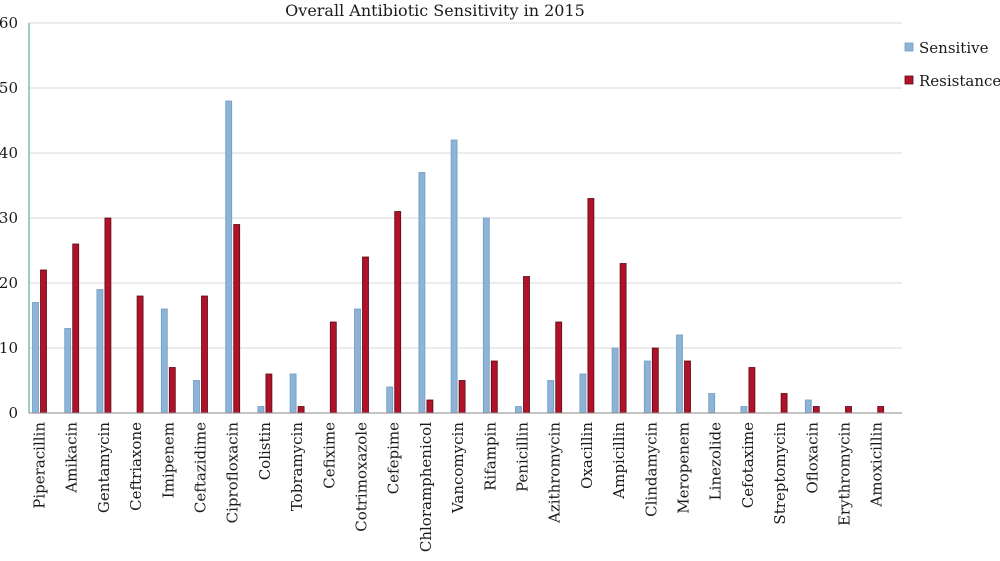 The height and width of the screenshot is (561, 1000). Describe the element at coordinates (959, 81) in the screenshot. I see `legend-label: Resistance` at that location.